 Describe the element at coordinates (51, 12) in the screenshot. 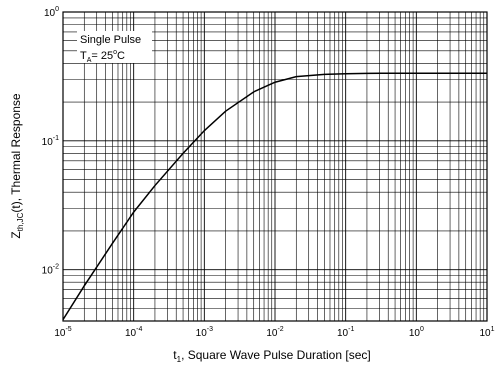

I see `y-tick-label: 10⁰` at that location.